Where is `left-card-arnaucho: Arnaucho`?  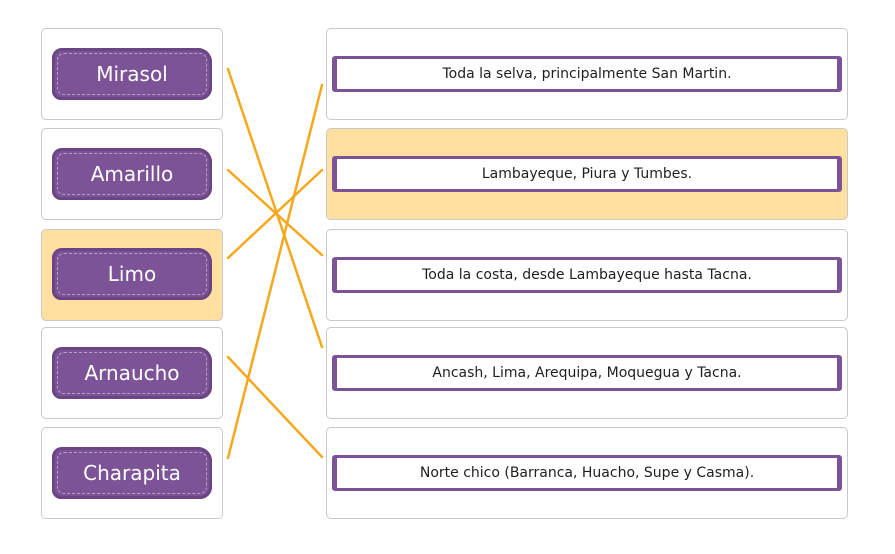
left-card-arnaucho: Arnaucho is located at coordinates (132, 373).